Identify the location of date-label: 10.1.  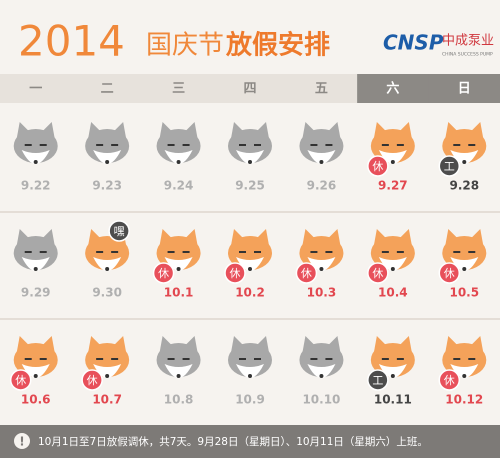
(179, 293).